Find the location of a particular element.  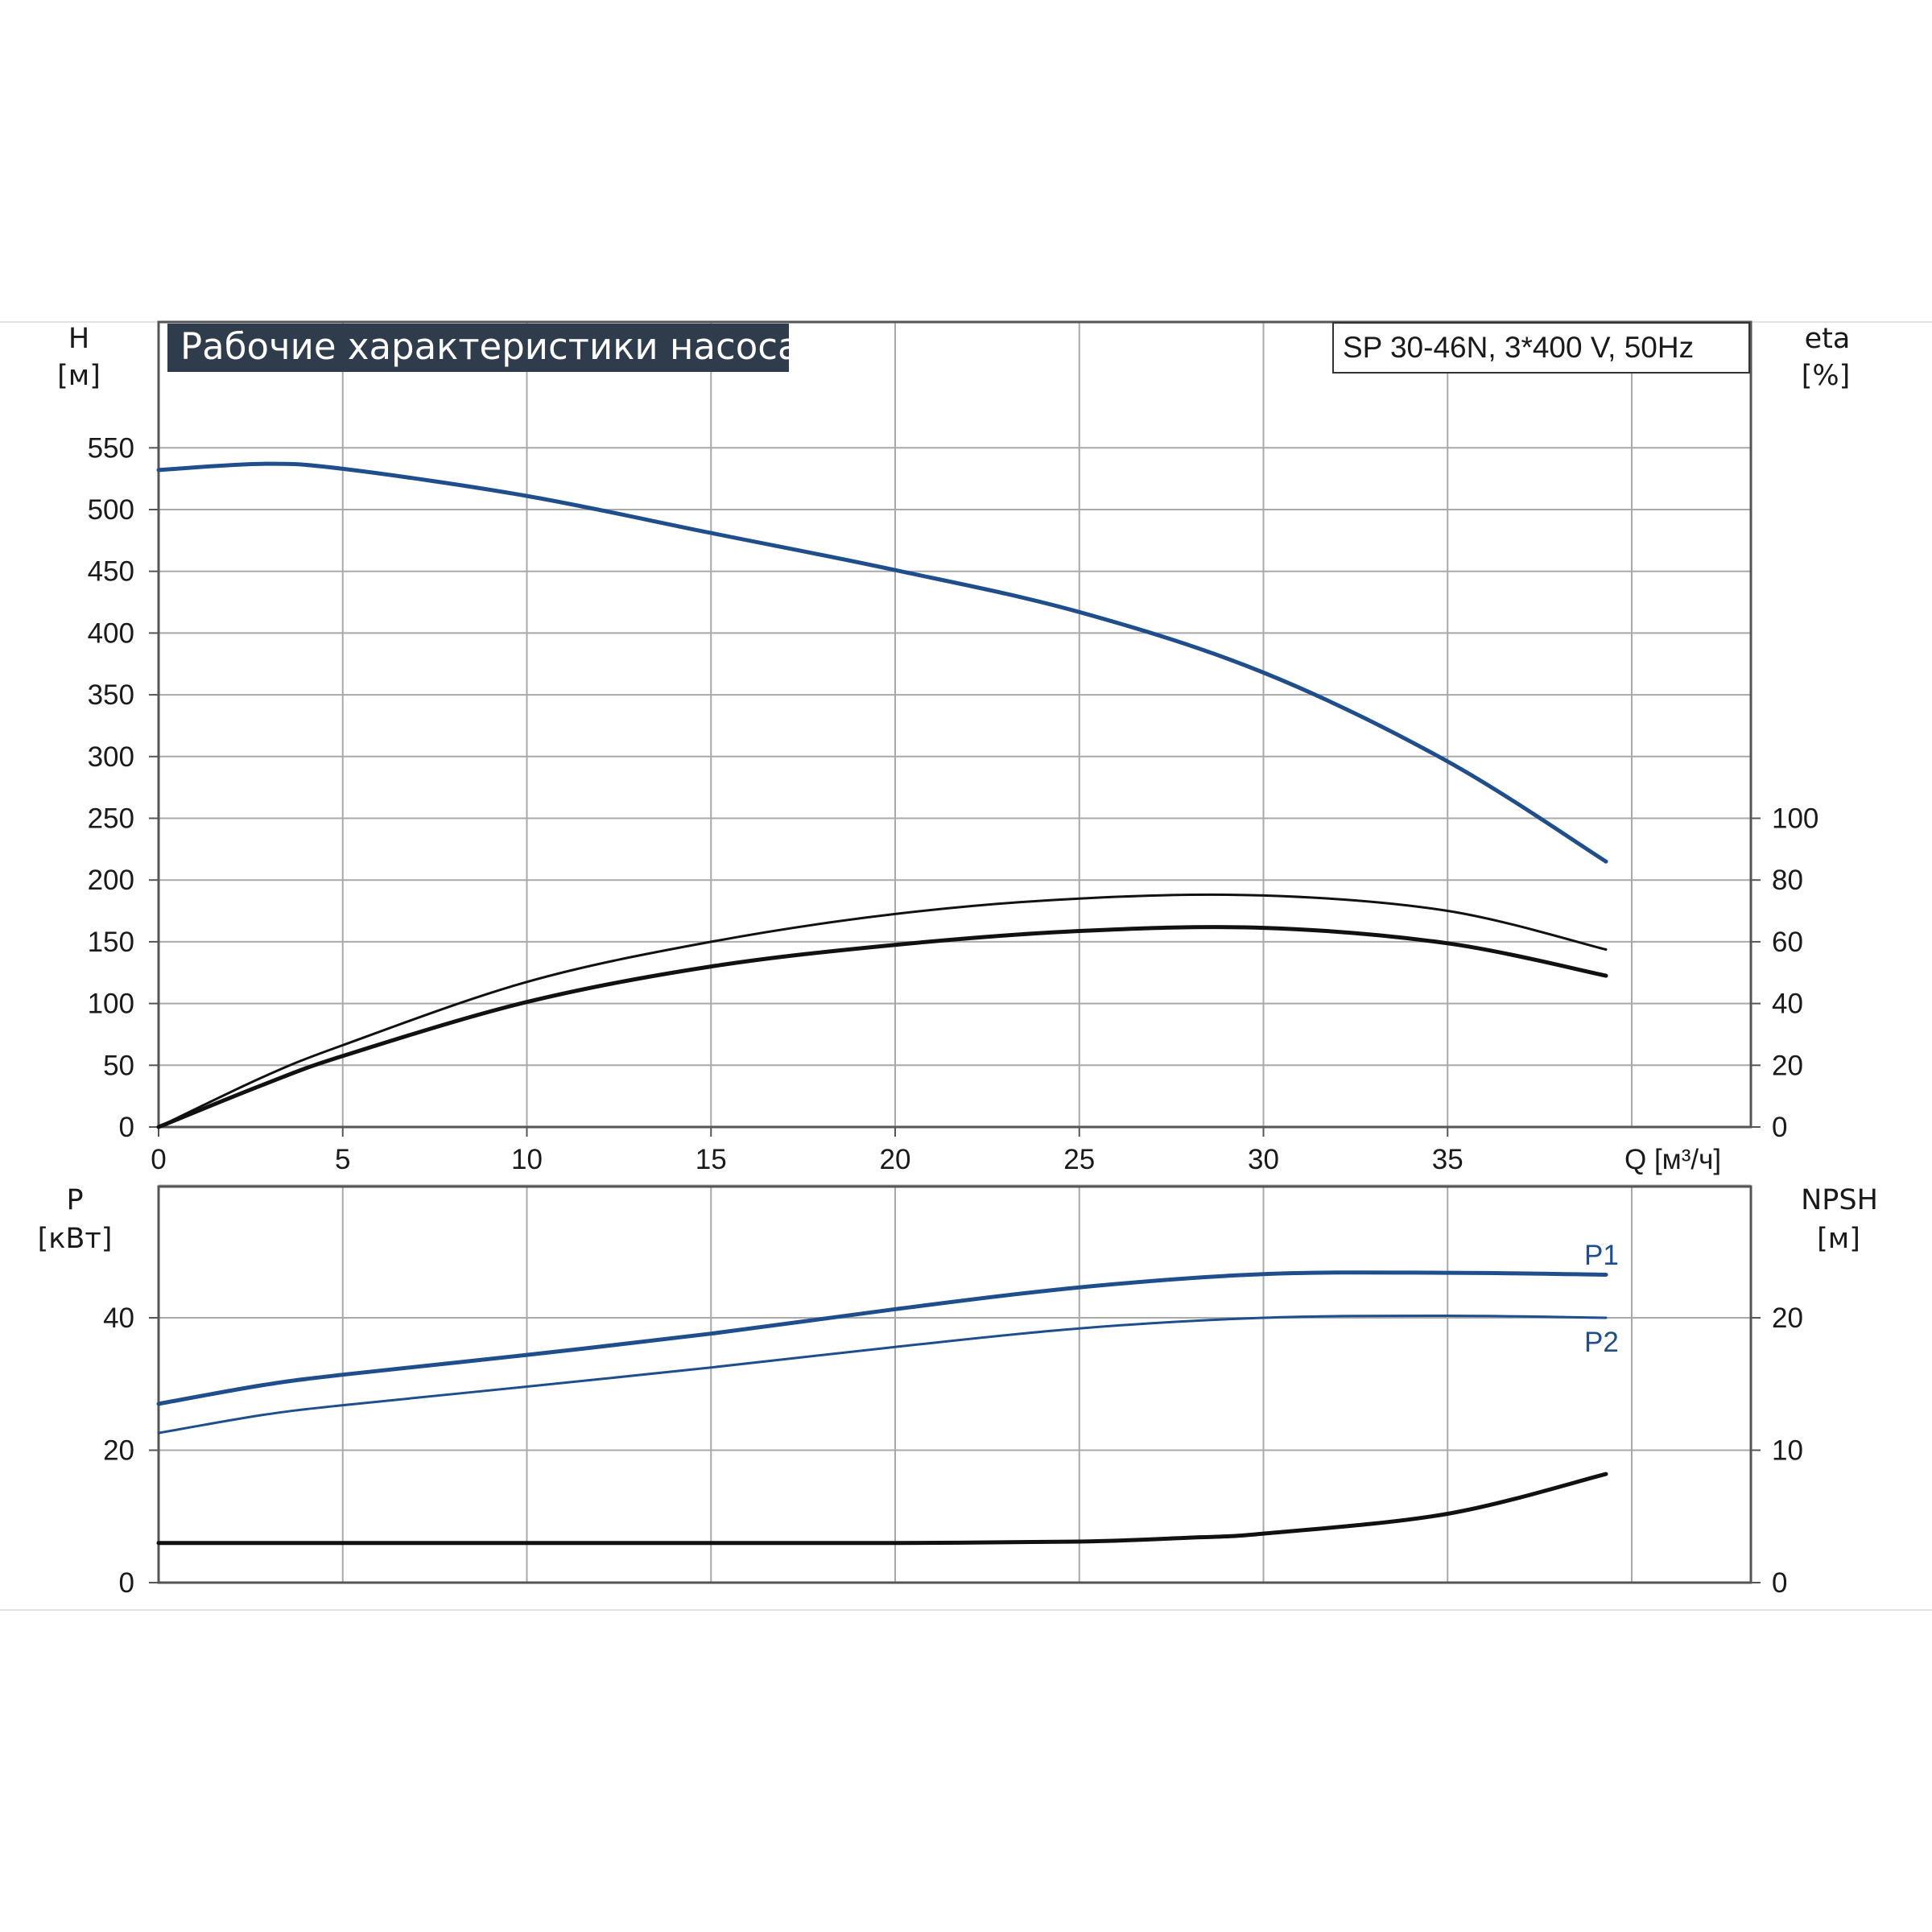

model-label-box is located at coordinates (1541, 348).